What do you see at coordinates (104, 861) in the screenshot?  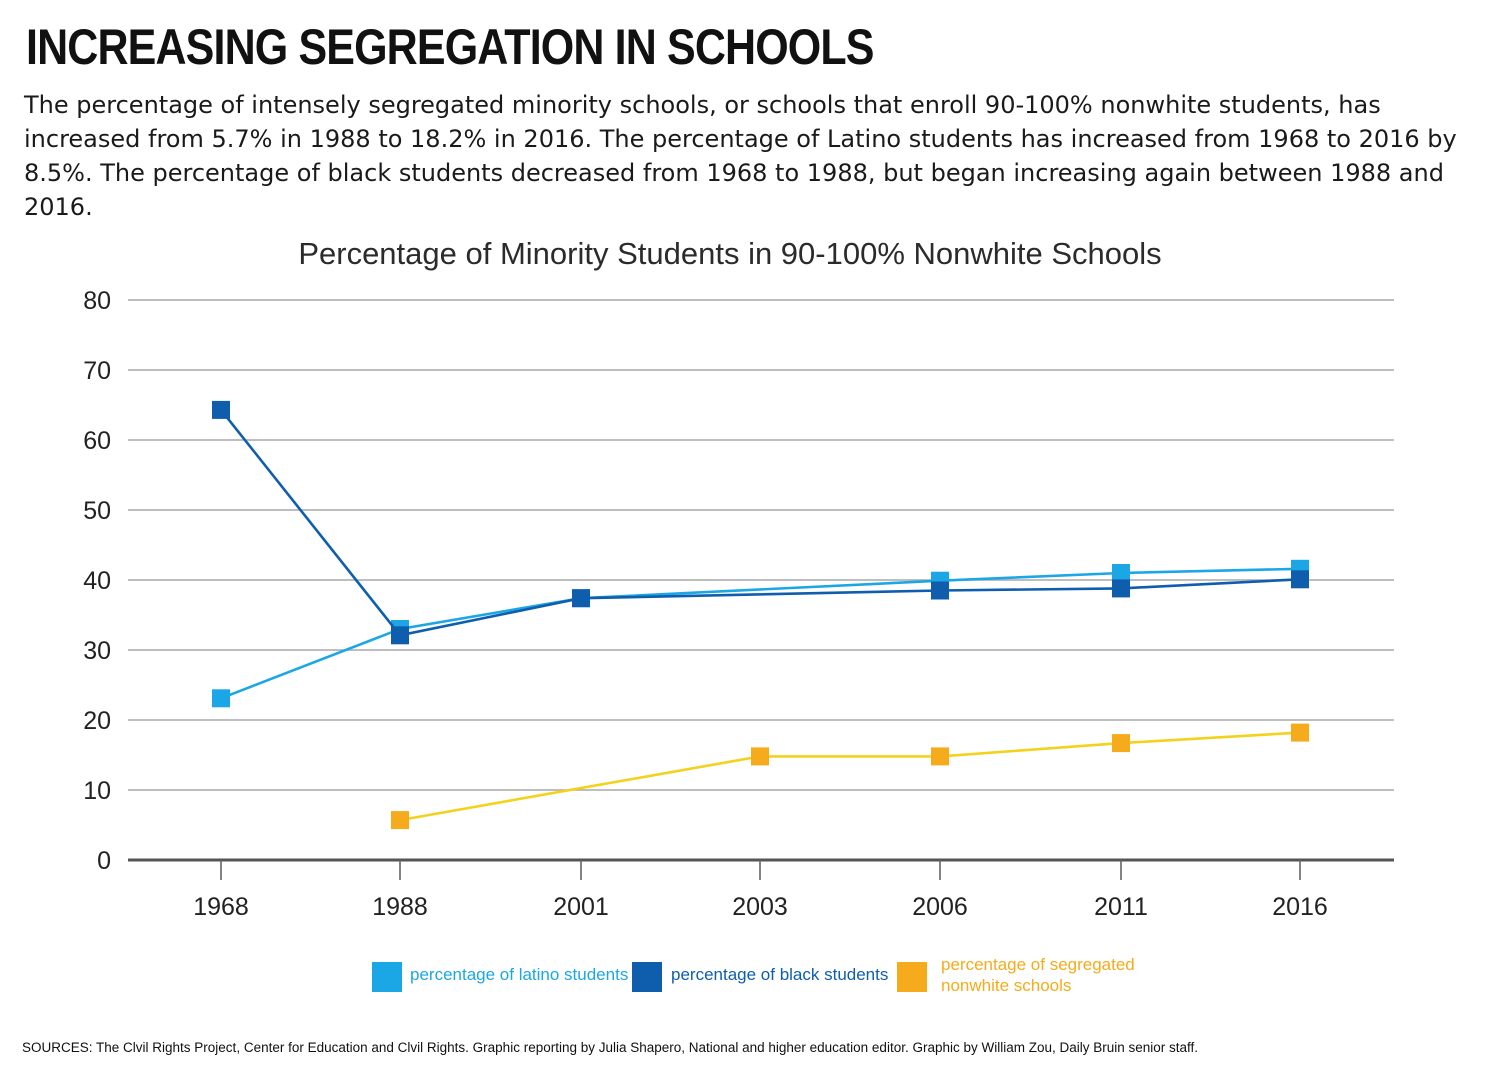 I see `y-tick-label: 0` at bounding box center [104, 861].